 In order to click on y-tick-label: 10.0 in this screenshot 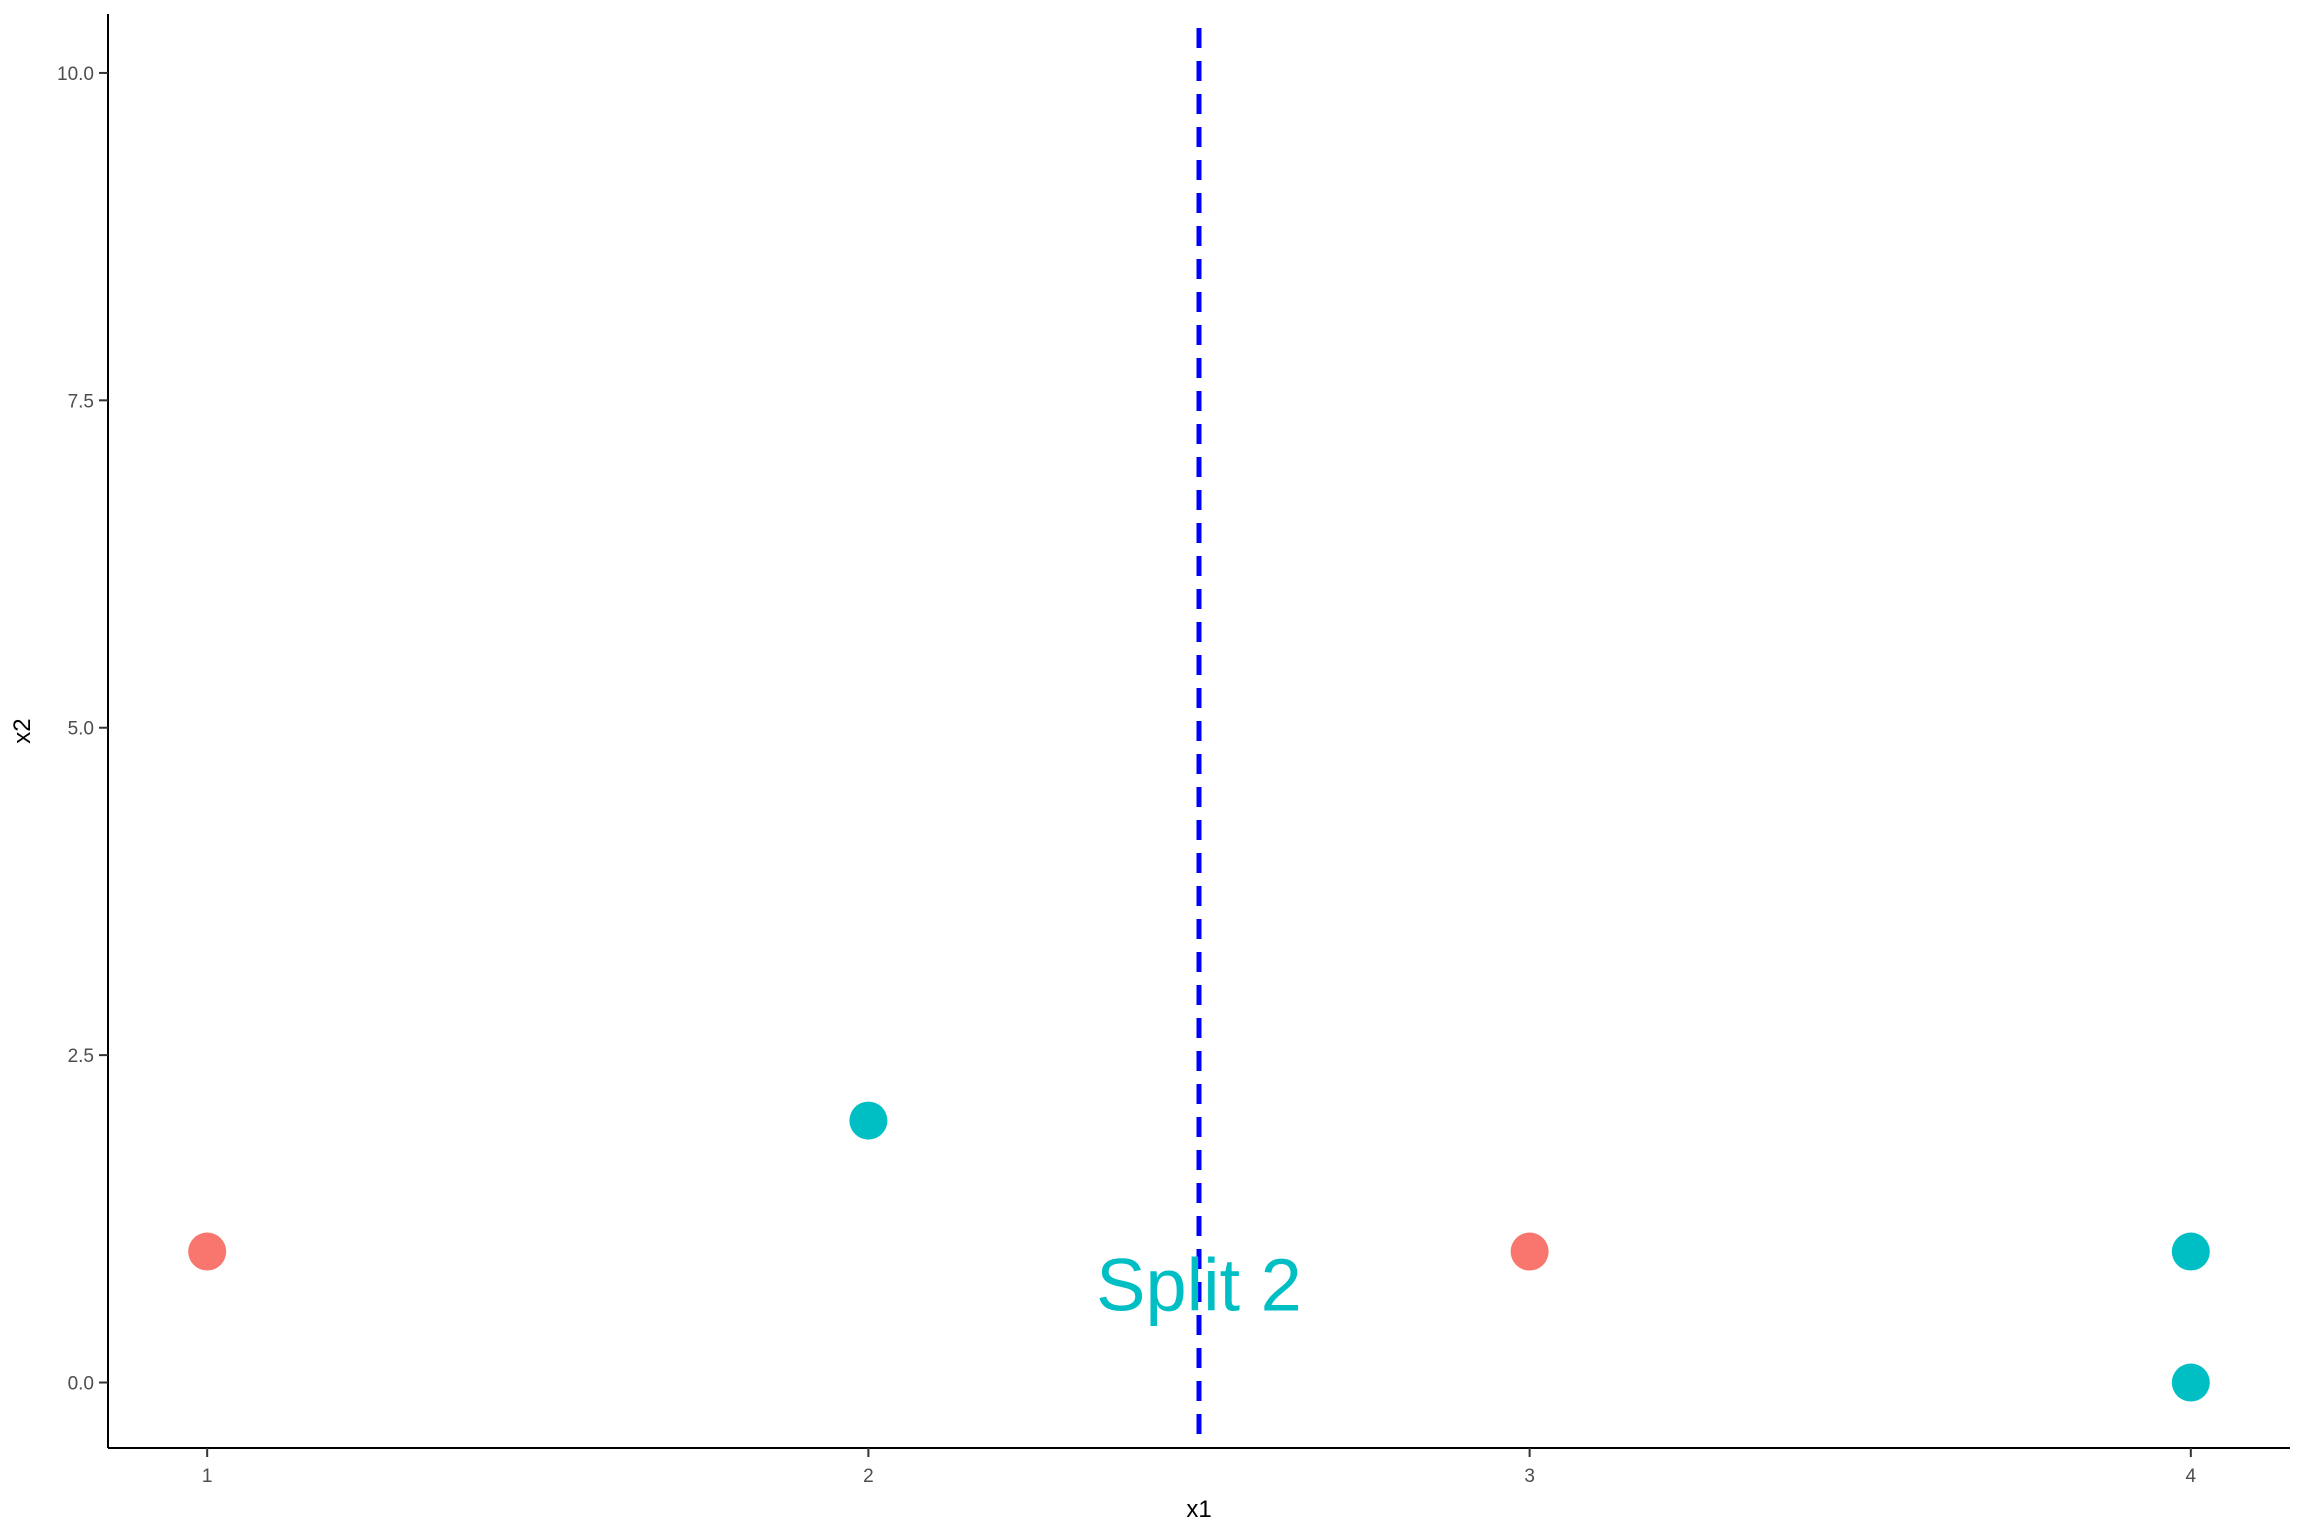, I will do `click(75, 74)`.